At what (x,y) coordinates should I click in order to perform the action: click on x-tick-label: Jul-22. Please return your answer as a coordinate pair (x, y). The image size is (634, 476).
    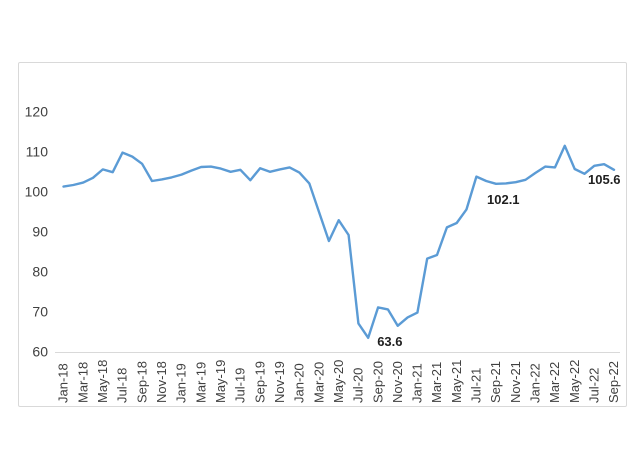
    Looking at the image, I should click on (593, 385).